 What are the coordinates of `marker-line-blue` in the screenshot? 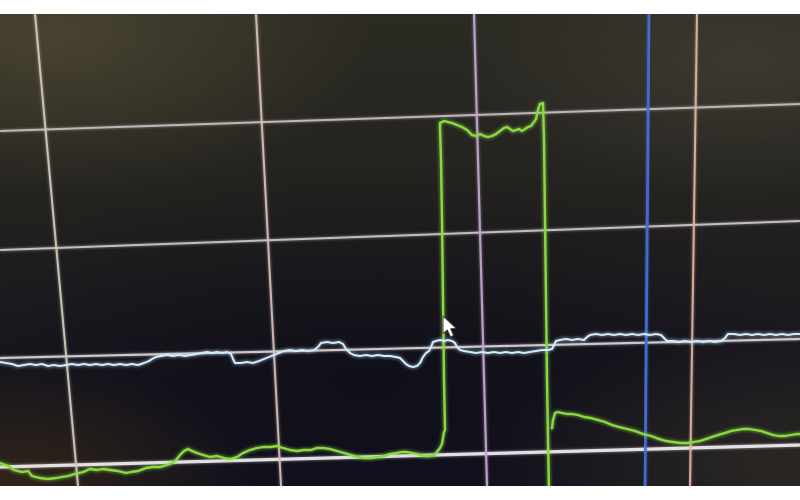 It's located at (647, 250).